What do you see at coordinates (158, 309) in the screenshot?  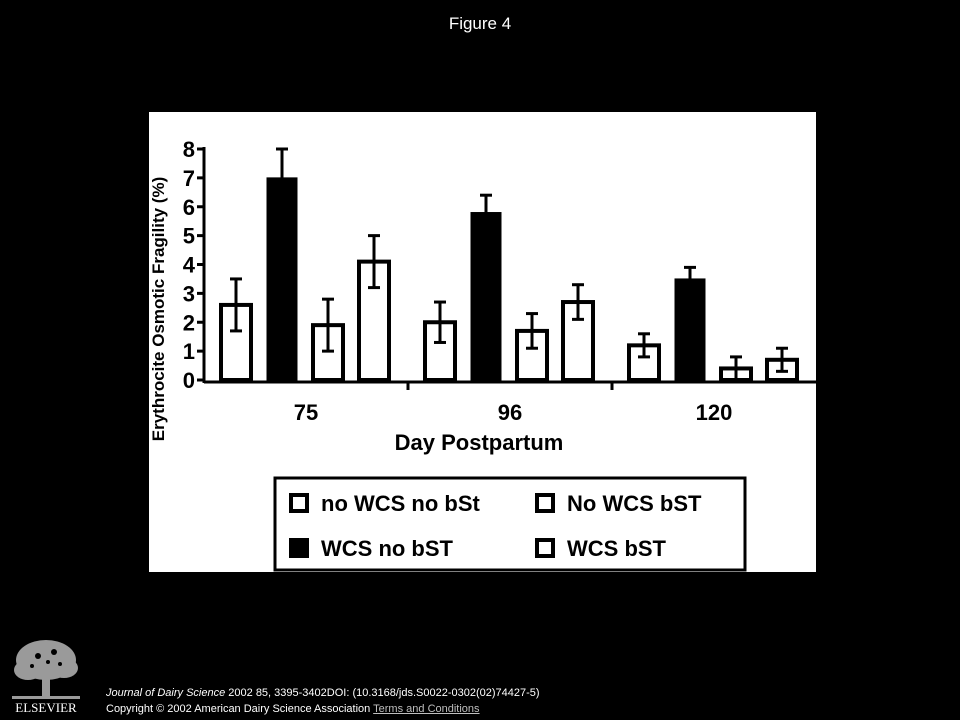 I see `y-axis-label: Erythrocite Osmotic Fragility (%)` at bounding box center [158, 309].